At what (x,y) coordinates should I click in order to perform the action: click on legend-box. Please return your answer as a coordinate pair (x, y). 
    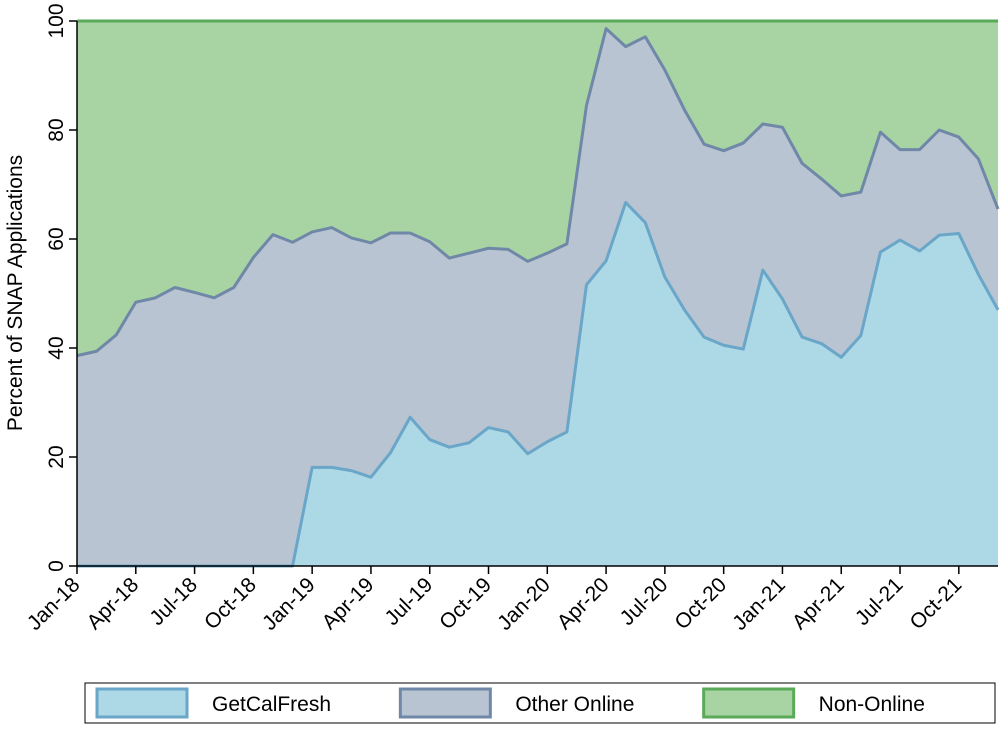
    Looking at the image, I should click on (540, 703).